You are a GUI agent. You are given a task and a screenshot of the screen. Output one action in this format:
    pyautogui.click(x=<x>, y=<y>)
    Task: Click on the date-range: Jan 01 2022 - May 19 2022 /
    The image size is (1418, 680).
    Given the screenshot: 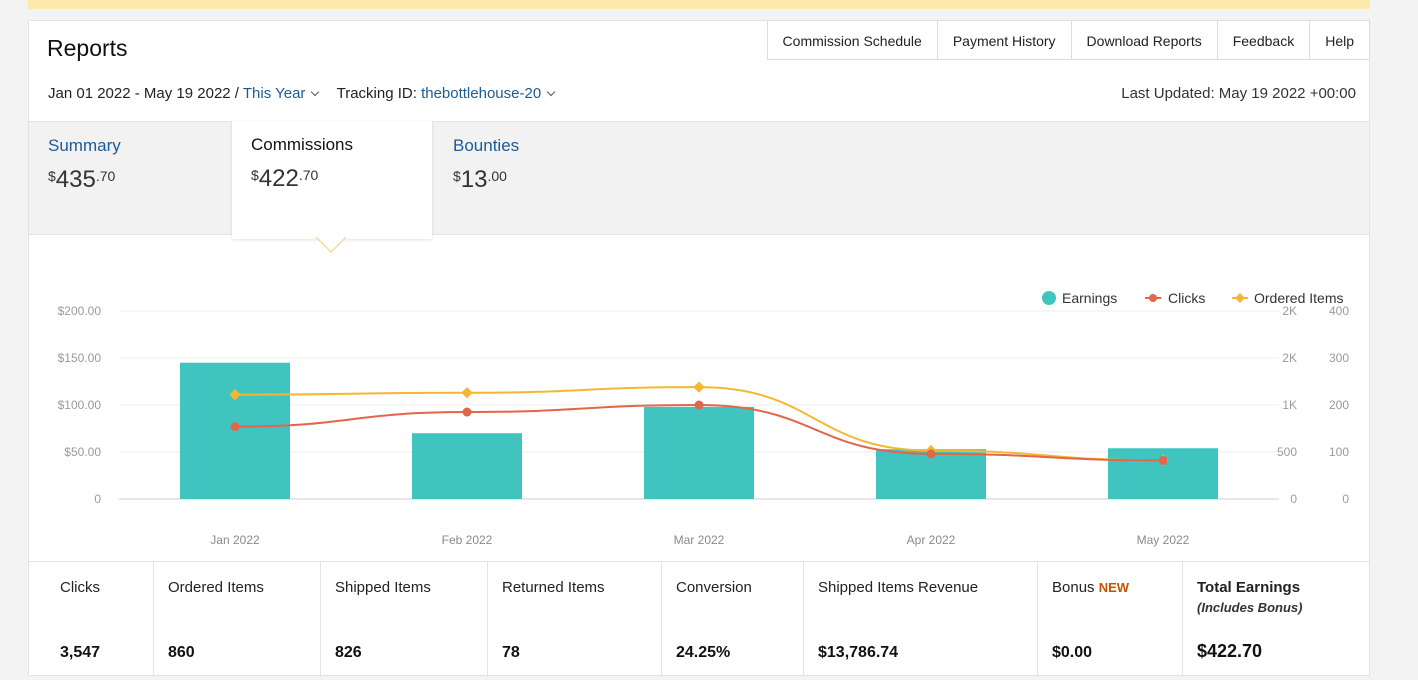 What is the action you would take?
    pyautogui.click(x=143, y=93)
    